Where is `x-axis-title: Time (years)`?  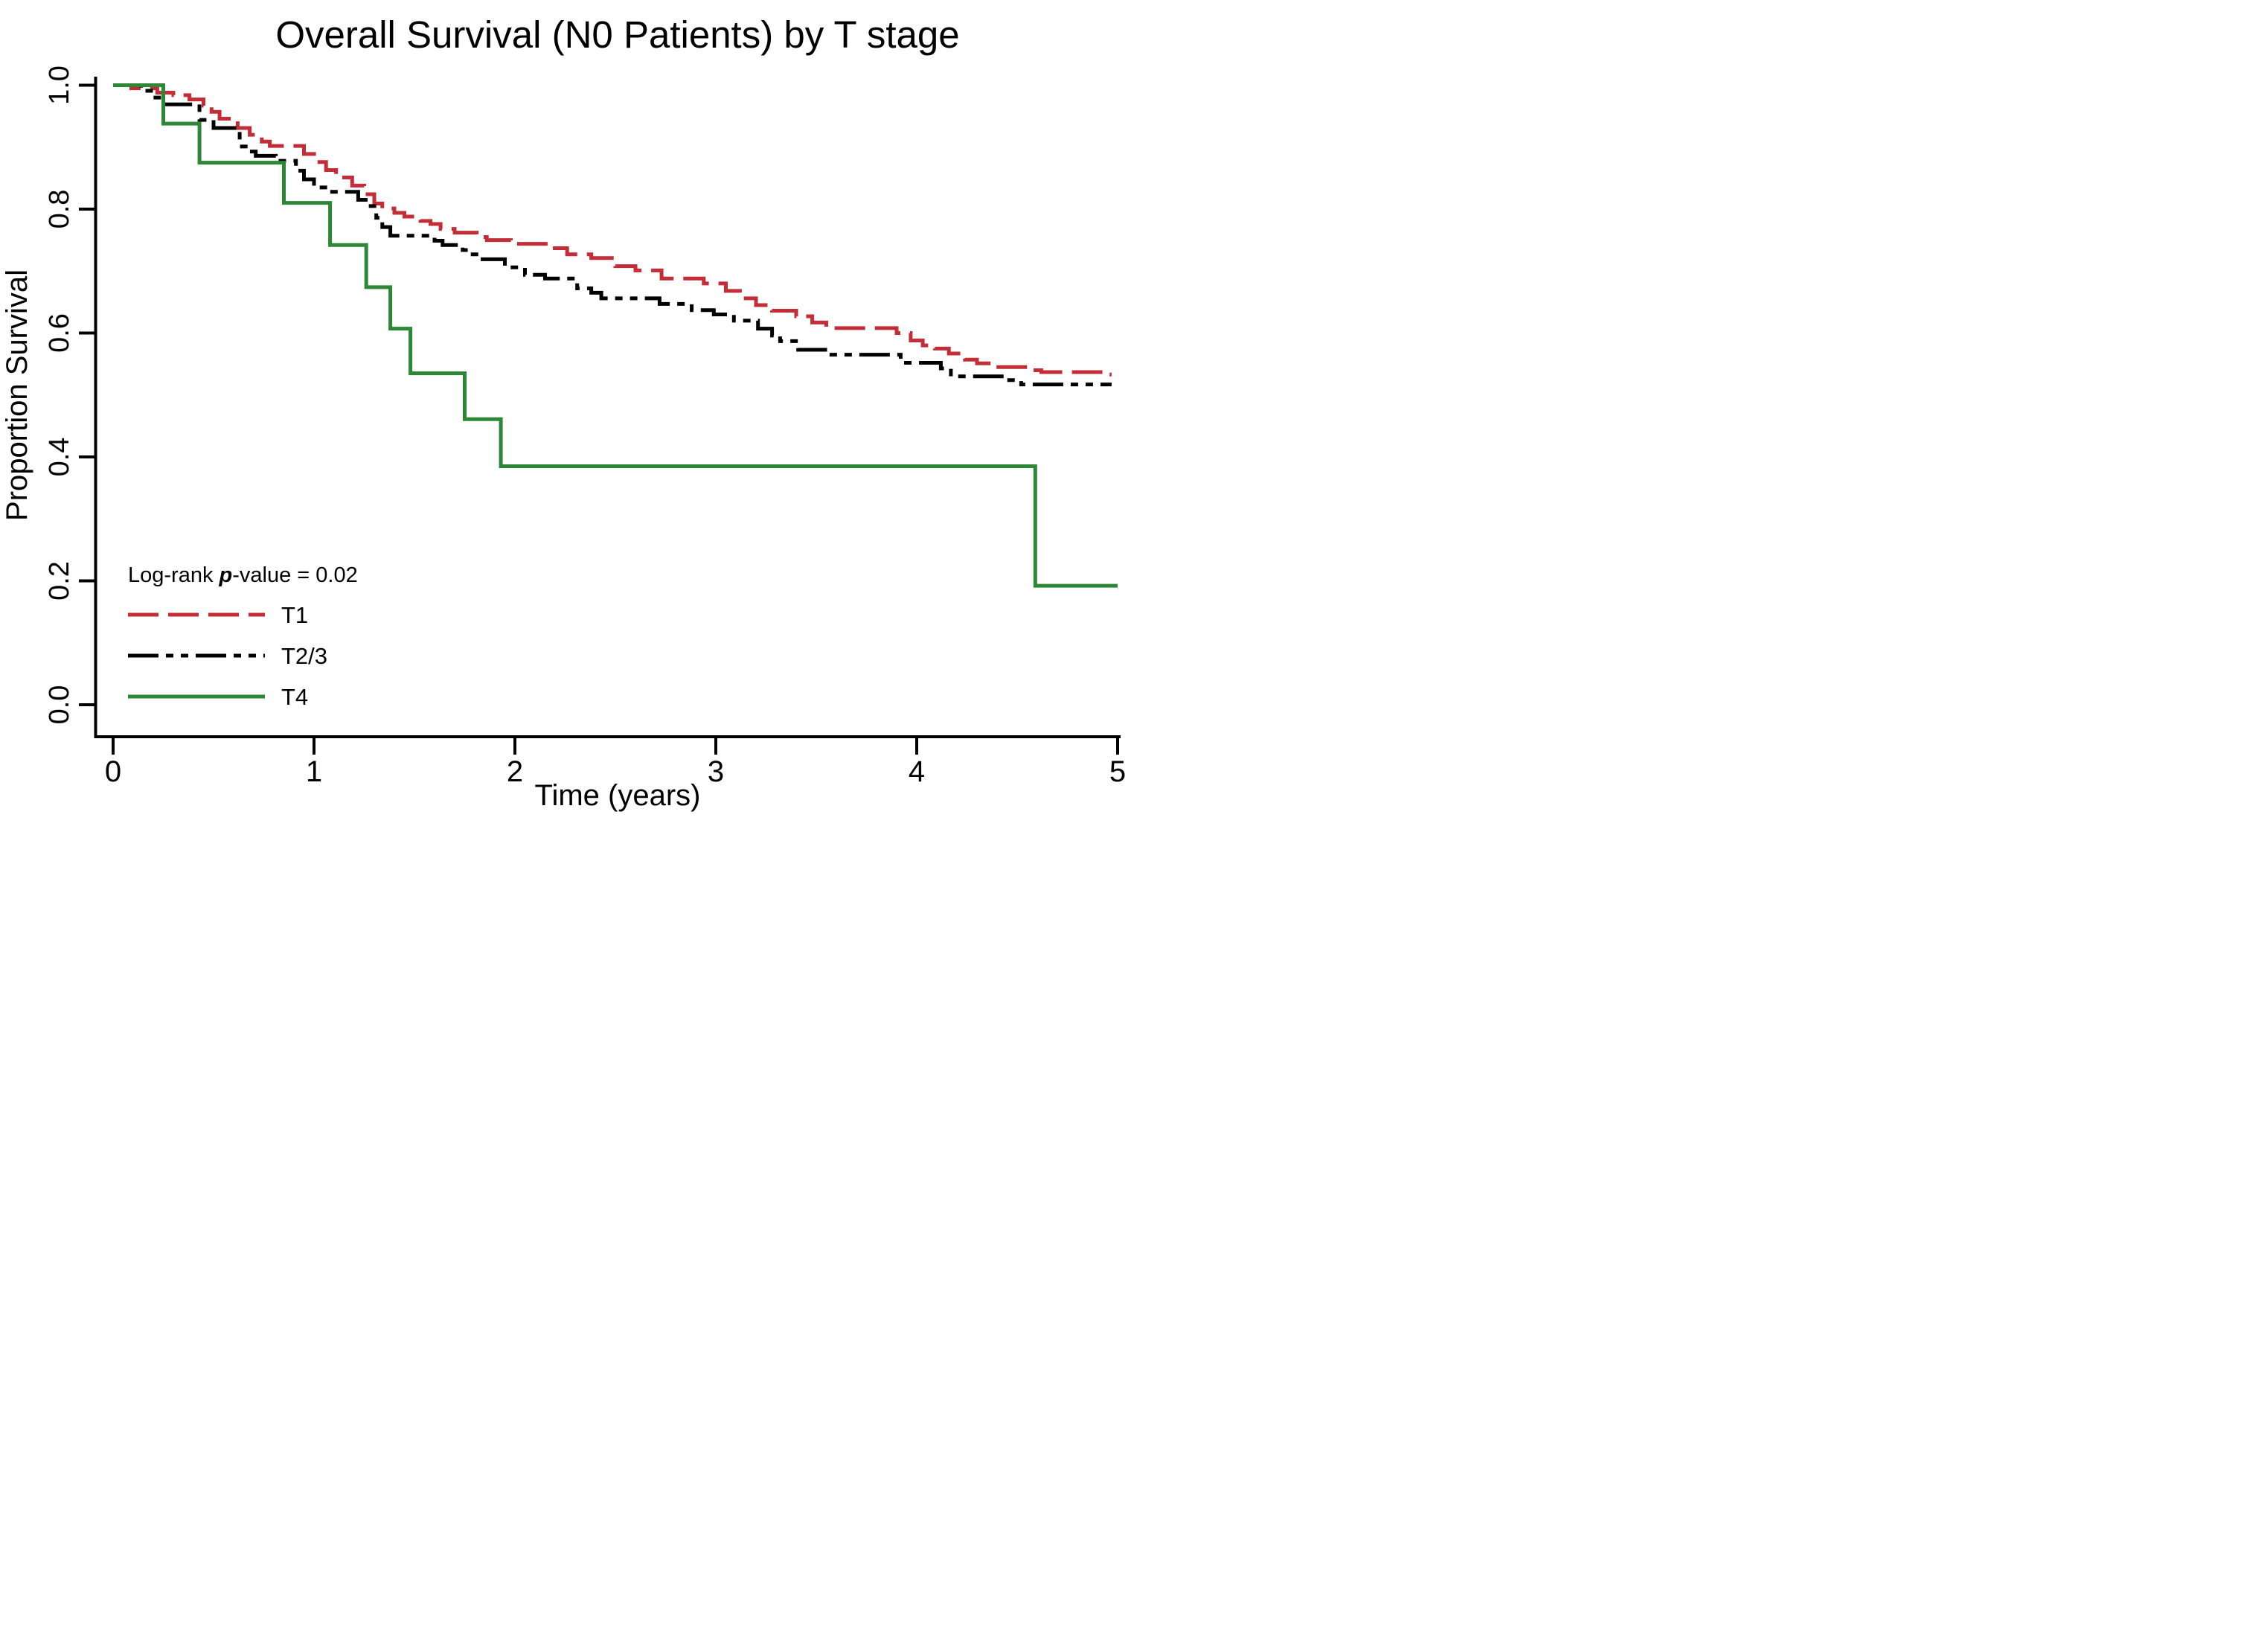
x-axis-title: Time (years) is located at coordinates (618, 795).